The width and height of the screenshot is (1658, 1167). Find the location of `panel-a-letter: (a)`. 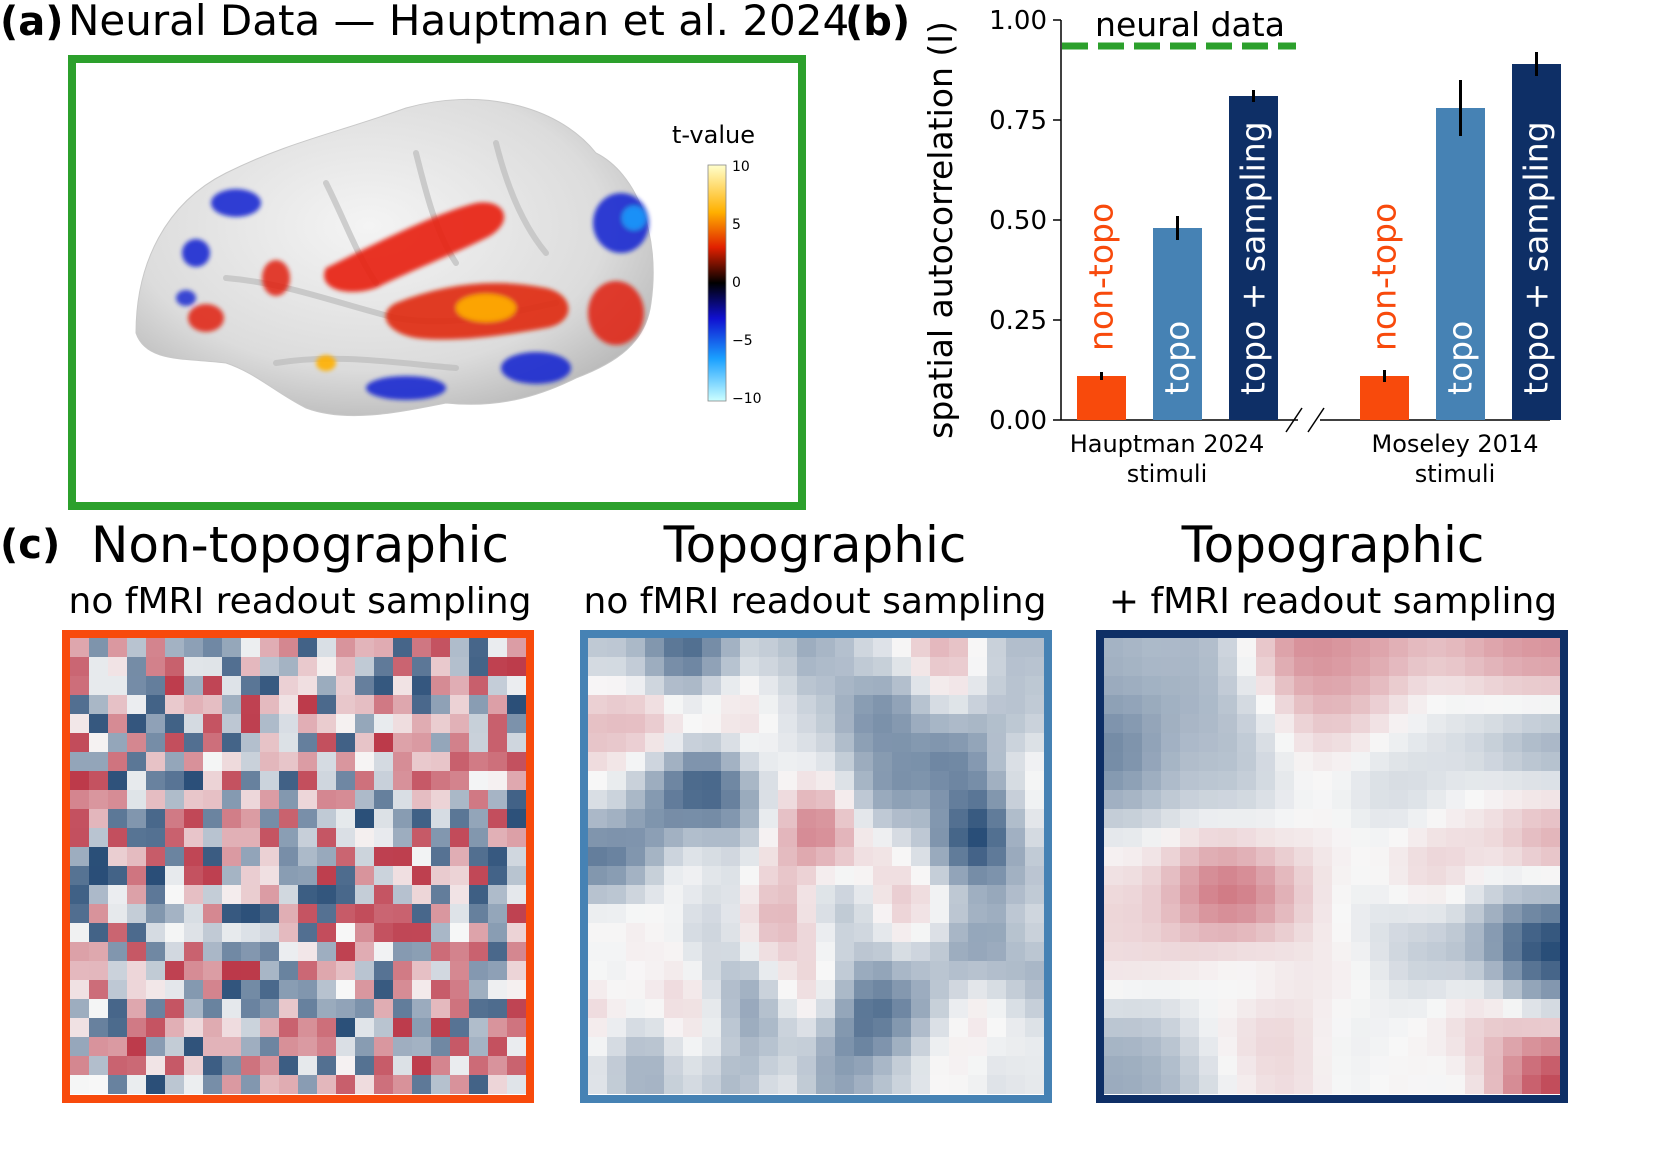

panel-a-letter: (a) is located at coordinates (32, 22).